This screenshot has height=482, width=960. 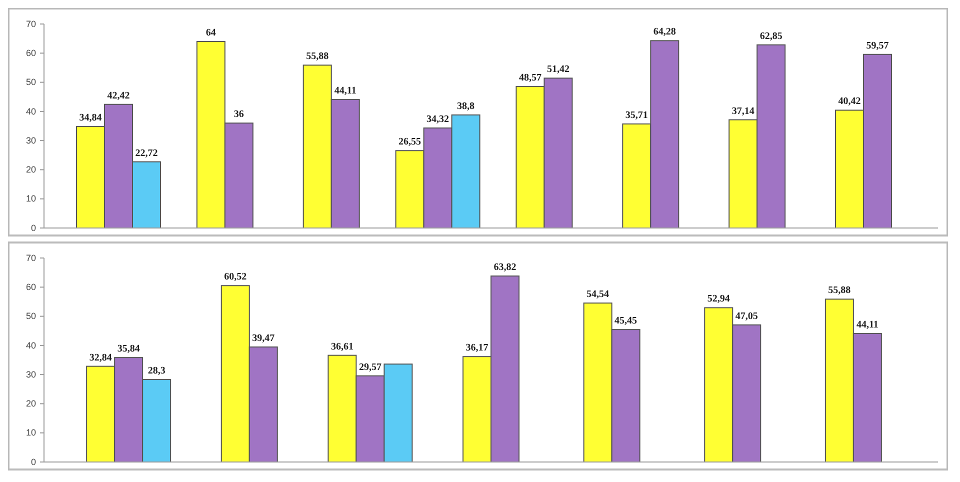 What do you see at coordinates (849, 102) in the screenshot?
I see `data-label: 40,42` at bounding box center [849, 102].